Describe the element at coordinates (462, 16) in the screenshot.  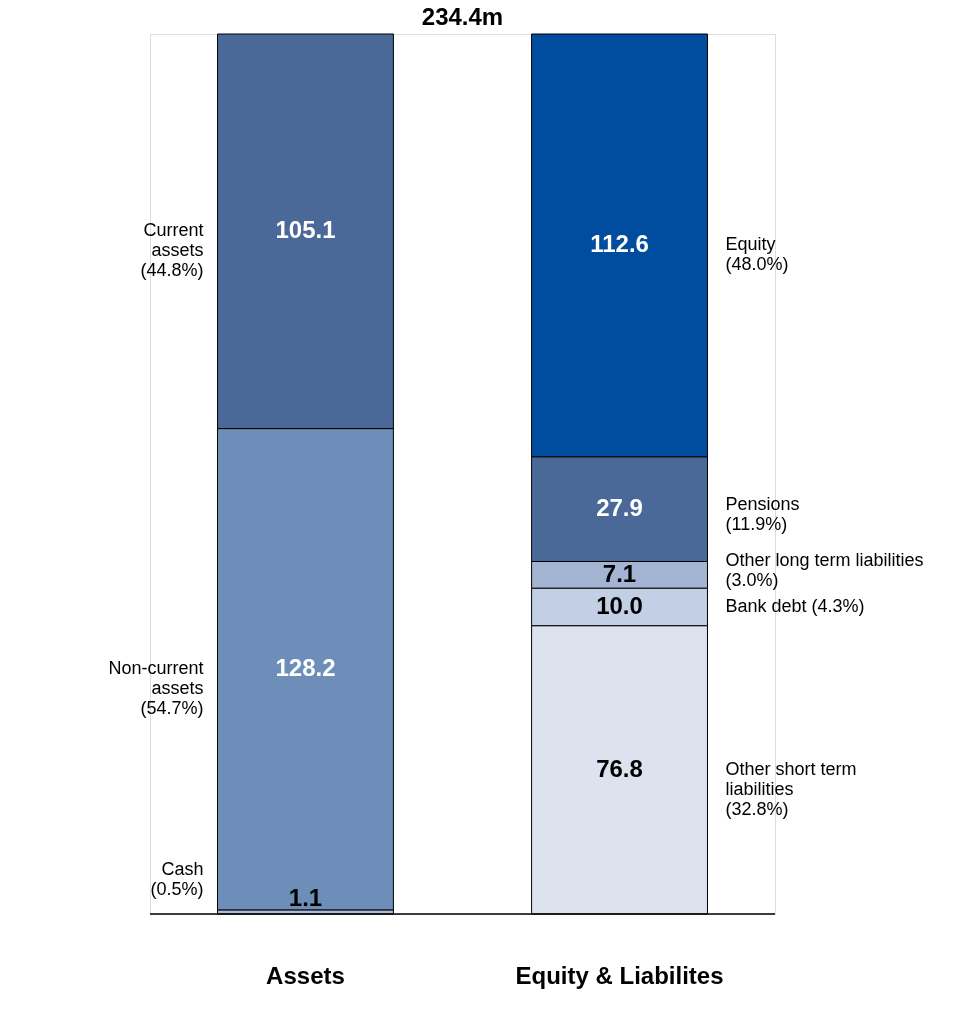
I see `chart-title: 234.4m` at that location.